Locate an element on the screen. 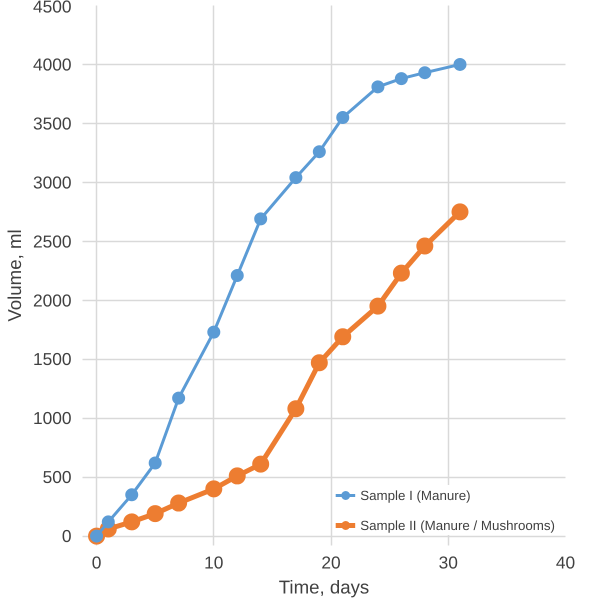 The width and height of the screenshot is (606, 609). y-tick-label: 4000 is located at coordinates (52, 64).